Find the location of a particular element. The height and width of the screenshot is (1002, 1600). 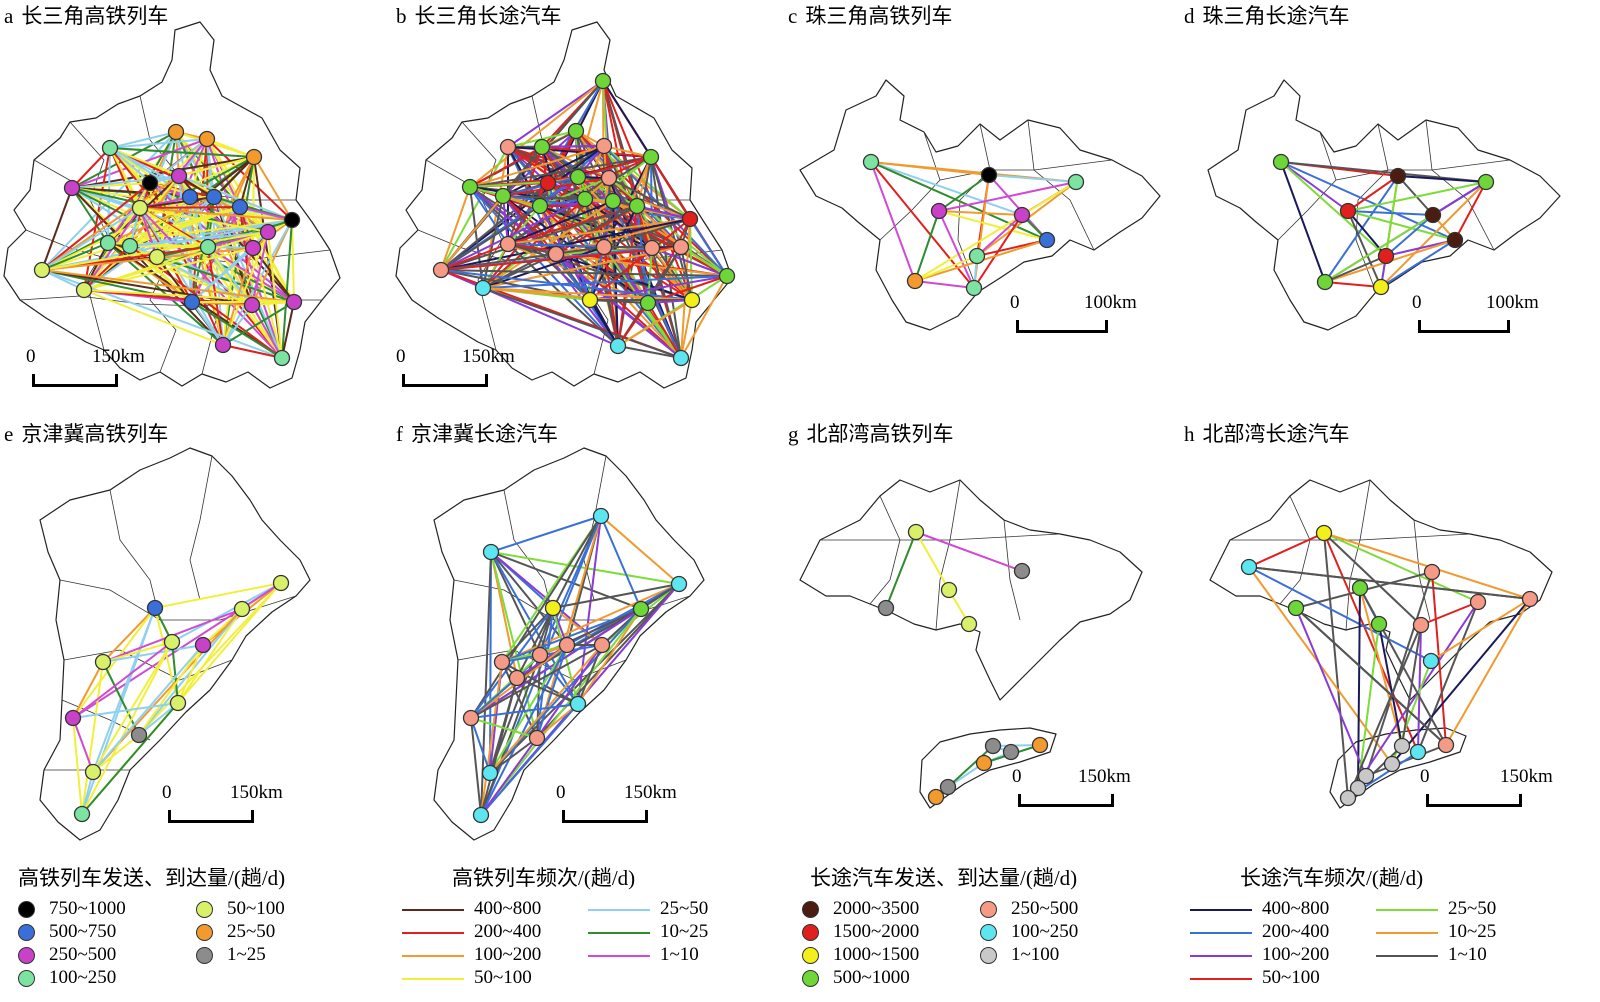

legend-label: 200~400 is located at coordinates (508, 931).